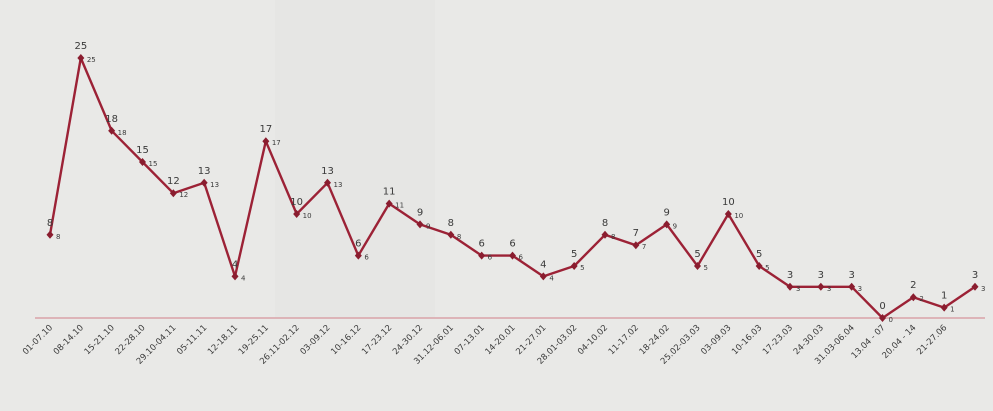 The image size is (993, 411). I want to click on data-label-side: 18, so click(122, 133).